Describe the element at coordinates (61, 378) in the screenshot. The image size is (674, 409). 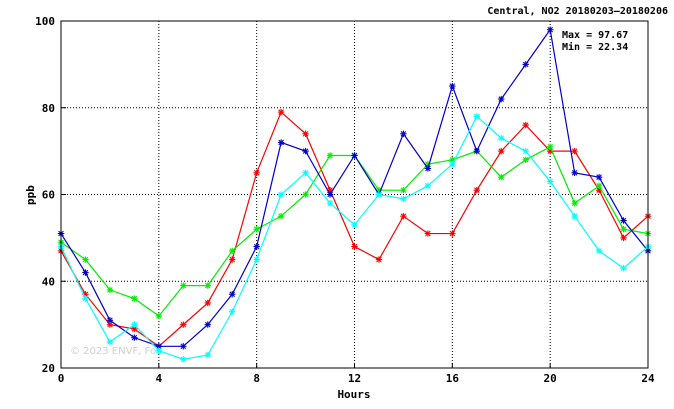
I see `x-tick-label: 0` at that location.